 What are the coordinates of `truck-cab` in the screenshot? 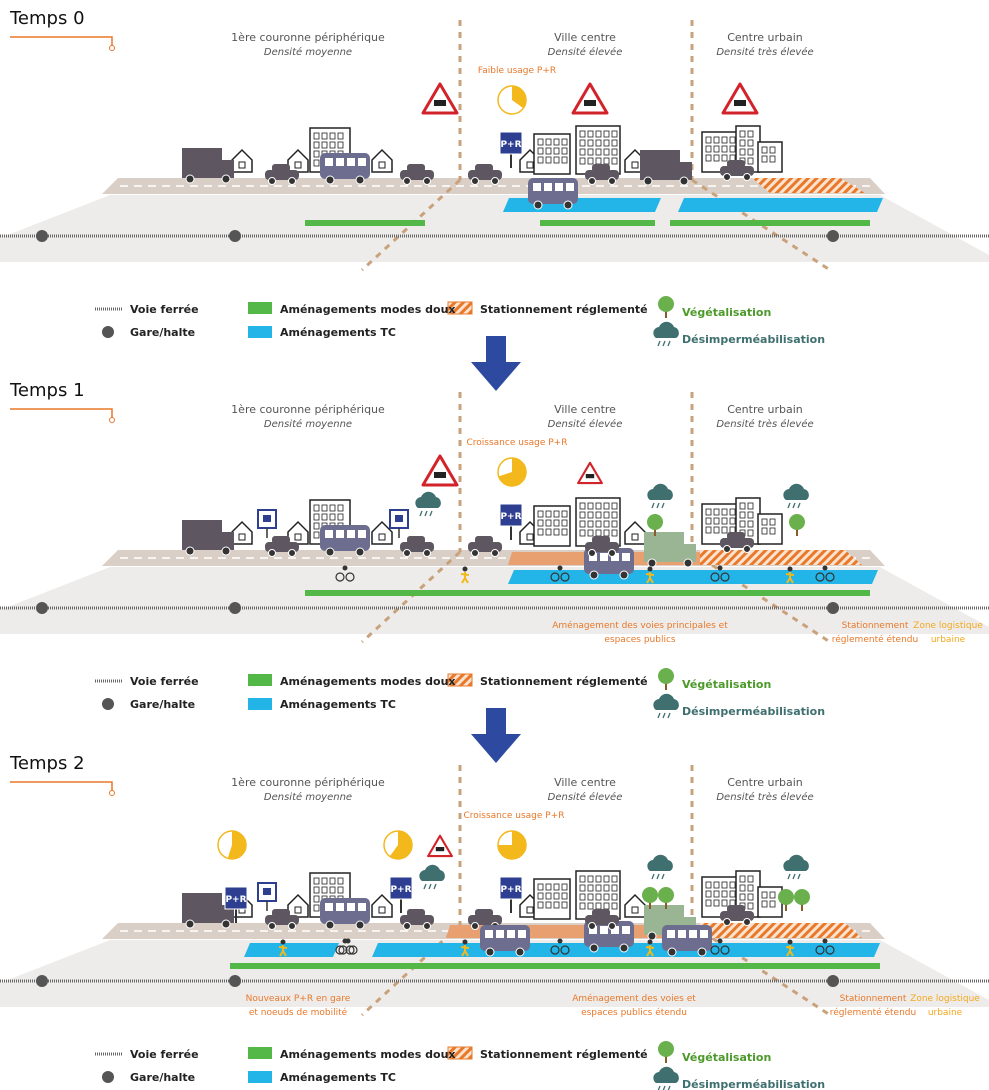 It's located at (686, 171).